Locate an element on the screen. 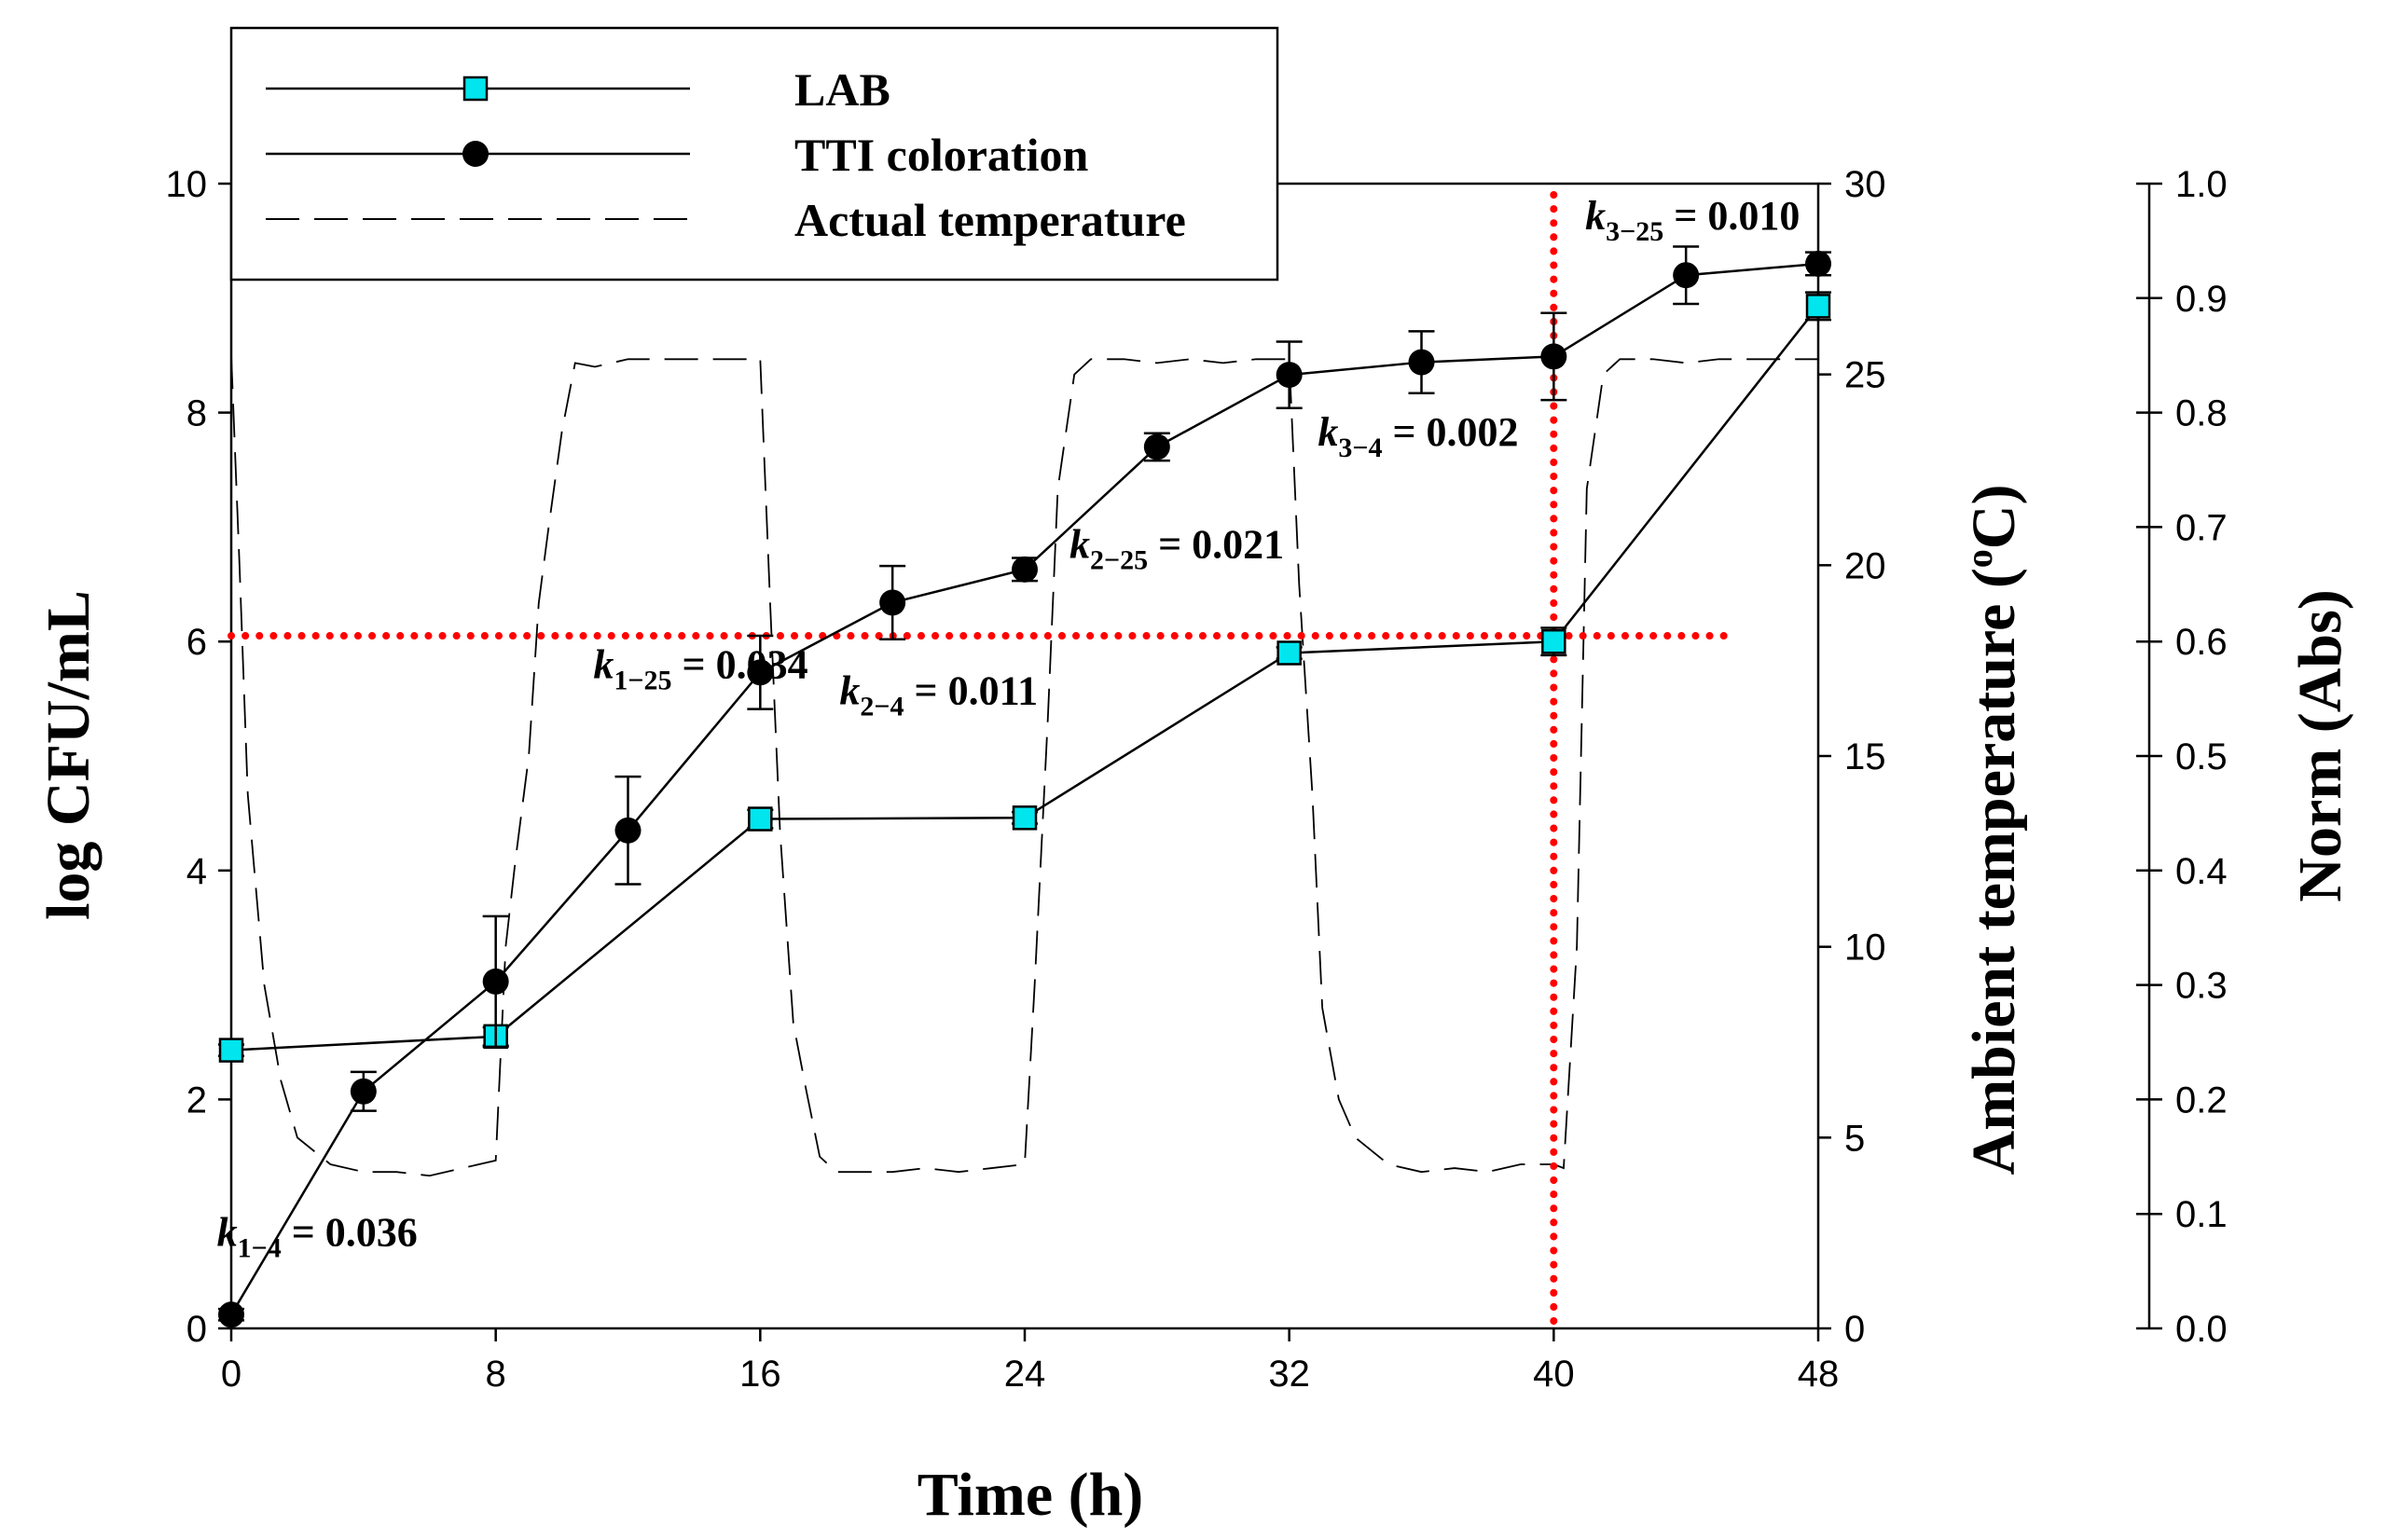 The width and height of the screenshot is (2387, 1540). y3-axis-title: Norm (Abs) is located at coordinates (2320, 745).